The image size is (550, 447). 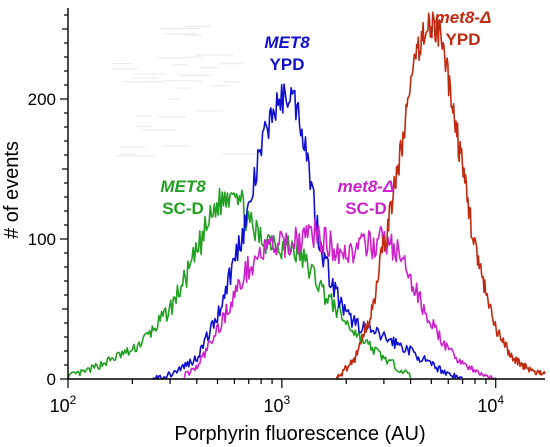 I want to click on series-label-1-line-2: SC-D, so click(x=183, y=208).